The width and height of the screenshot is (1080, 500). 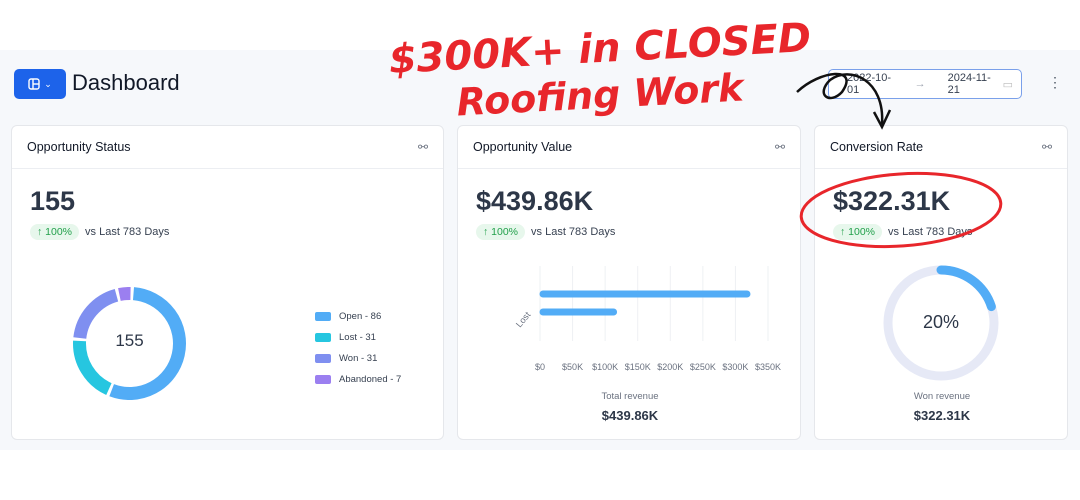 I want to click on layout-menu-button: ⌄, so click(x=40, y=84).